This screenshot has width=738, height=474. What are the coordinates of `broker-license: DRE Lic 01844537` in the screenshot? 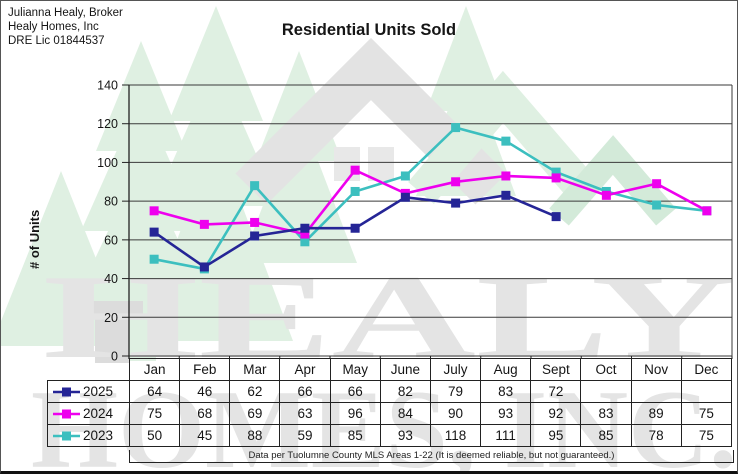 It's located at (56, 41).